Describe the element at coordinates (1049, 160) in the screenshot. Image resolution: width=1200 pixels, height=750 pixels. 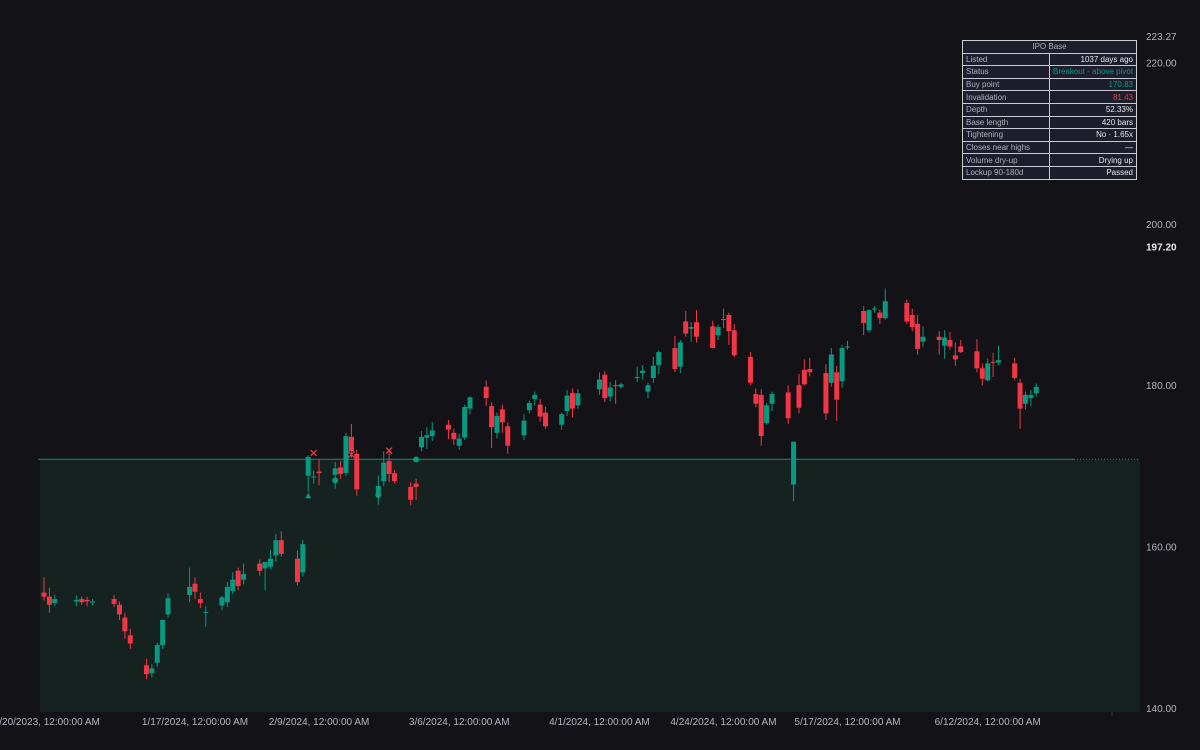
I see `info-row: Volume dry-up Drying up` at that location.